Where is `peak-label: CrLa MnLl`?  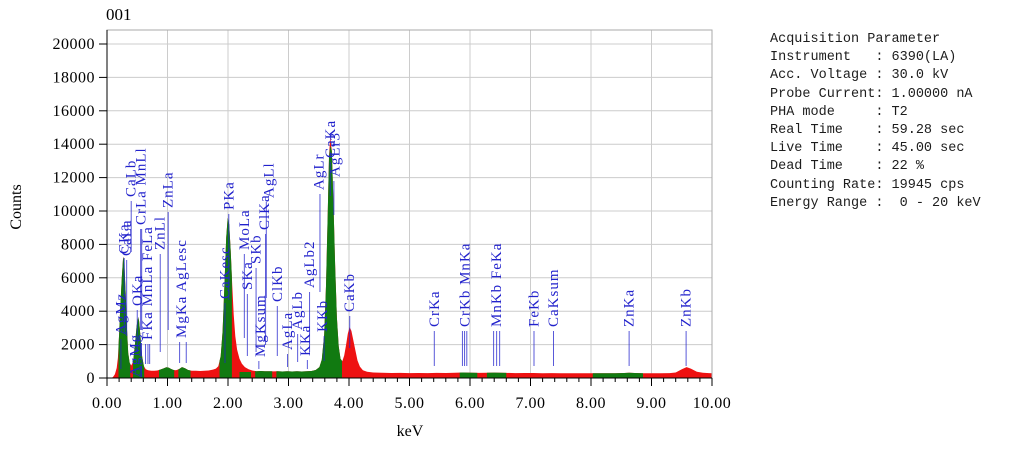
peak-label: CrLa MnLl is located at coordinates (142, 186).